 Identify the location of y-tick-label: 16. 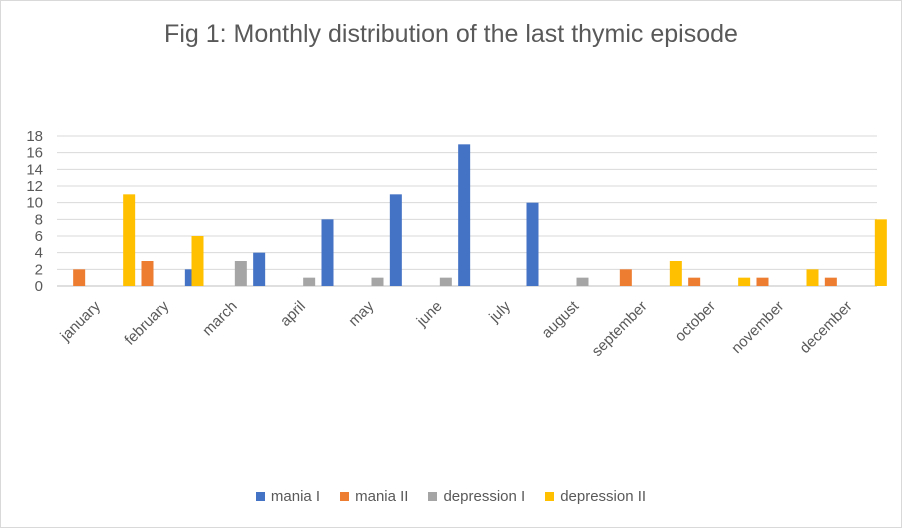
(34, 153).